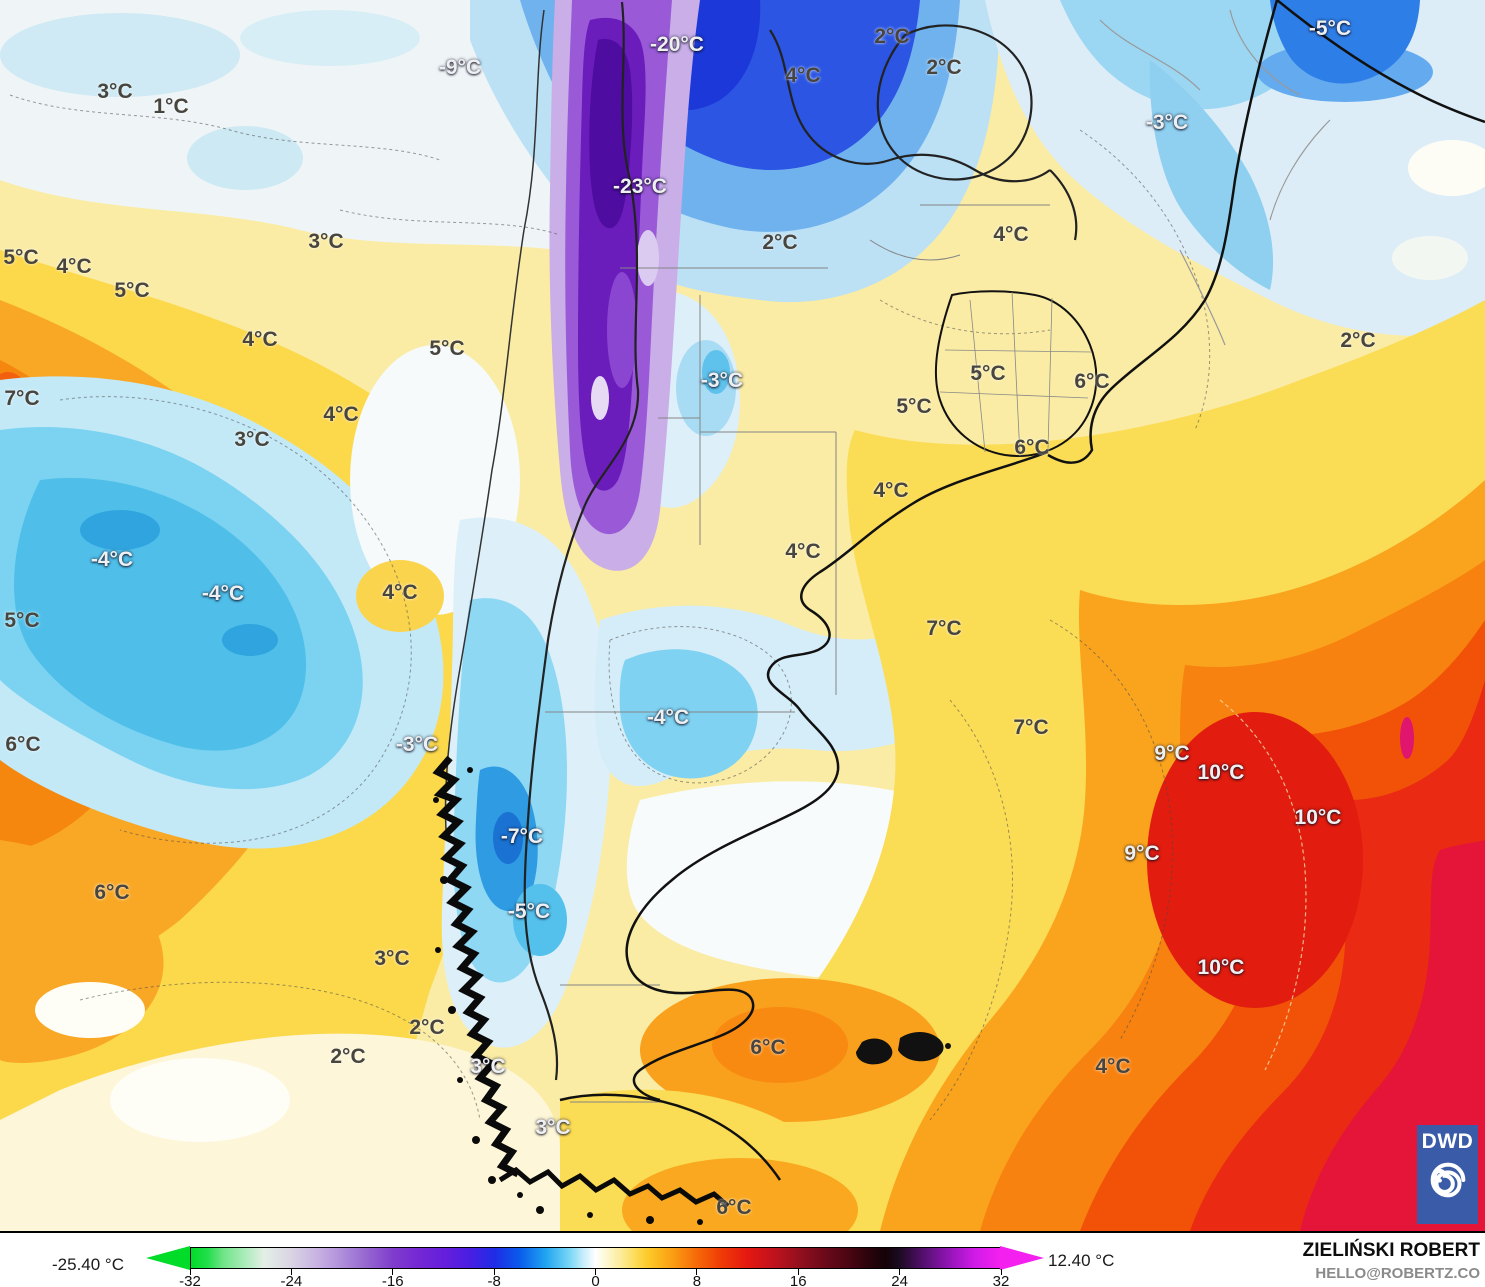 The height and width of the screenshot is (1287, 1485). Describe the element at coordinates (190, 1280) in the screenshot. I see `colorbar-tick-label: -32` at that location.